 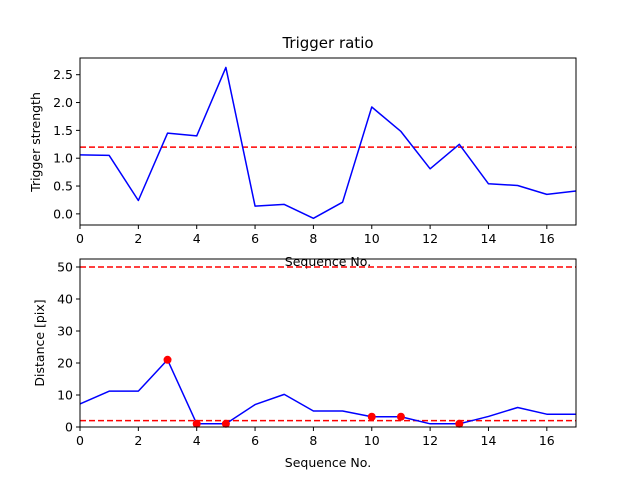 I want to click on y-tick-label: 10, so click(x=65, y=395).